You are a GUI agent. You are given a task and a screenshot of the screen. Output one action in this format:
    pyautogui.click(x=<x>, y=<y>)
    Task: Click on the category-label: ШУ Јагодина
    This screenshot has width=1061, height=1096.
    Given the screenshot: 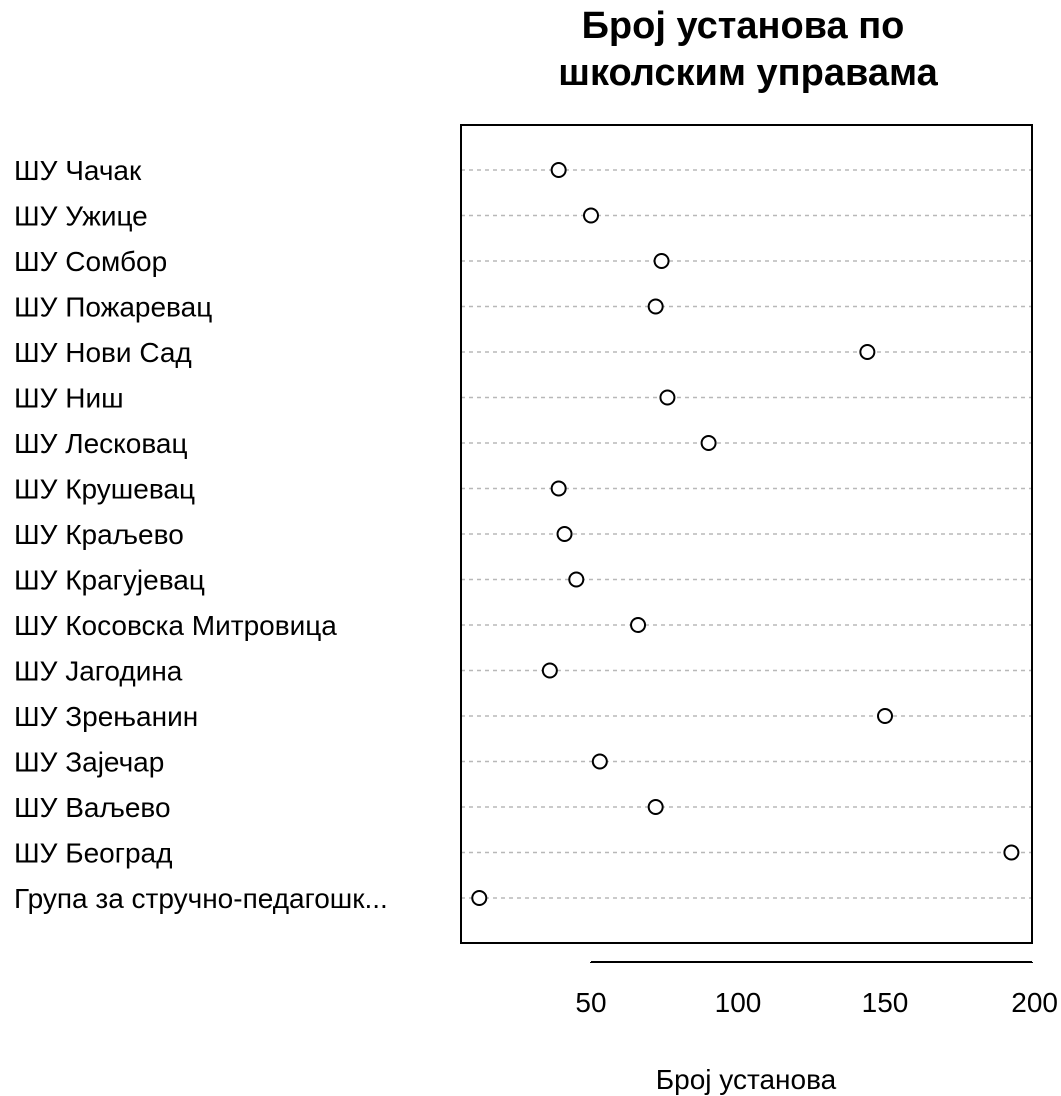 What is the action you would take?
    pyautogui.click(x=98, y=671)
    